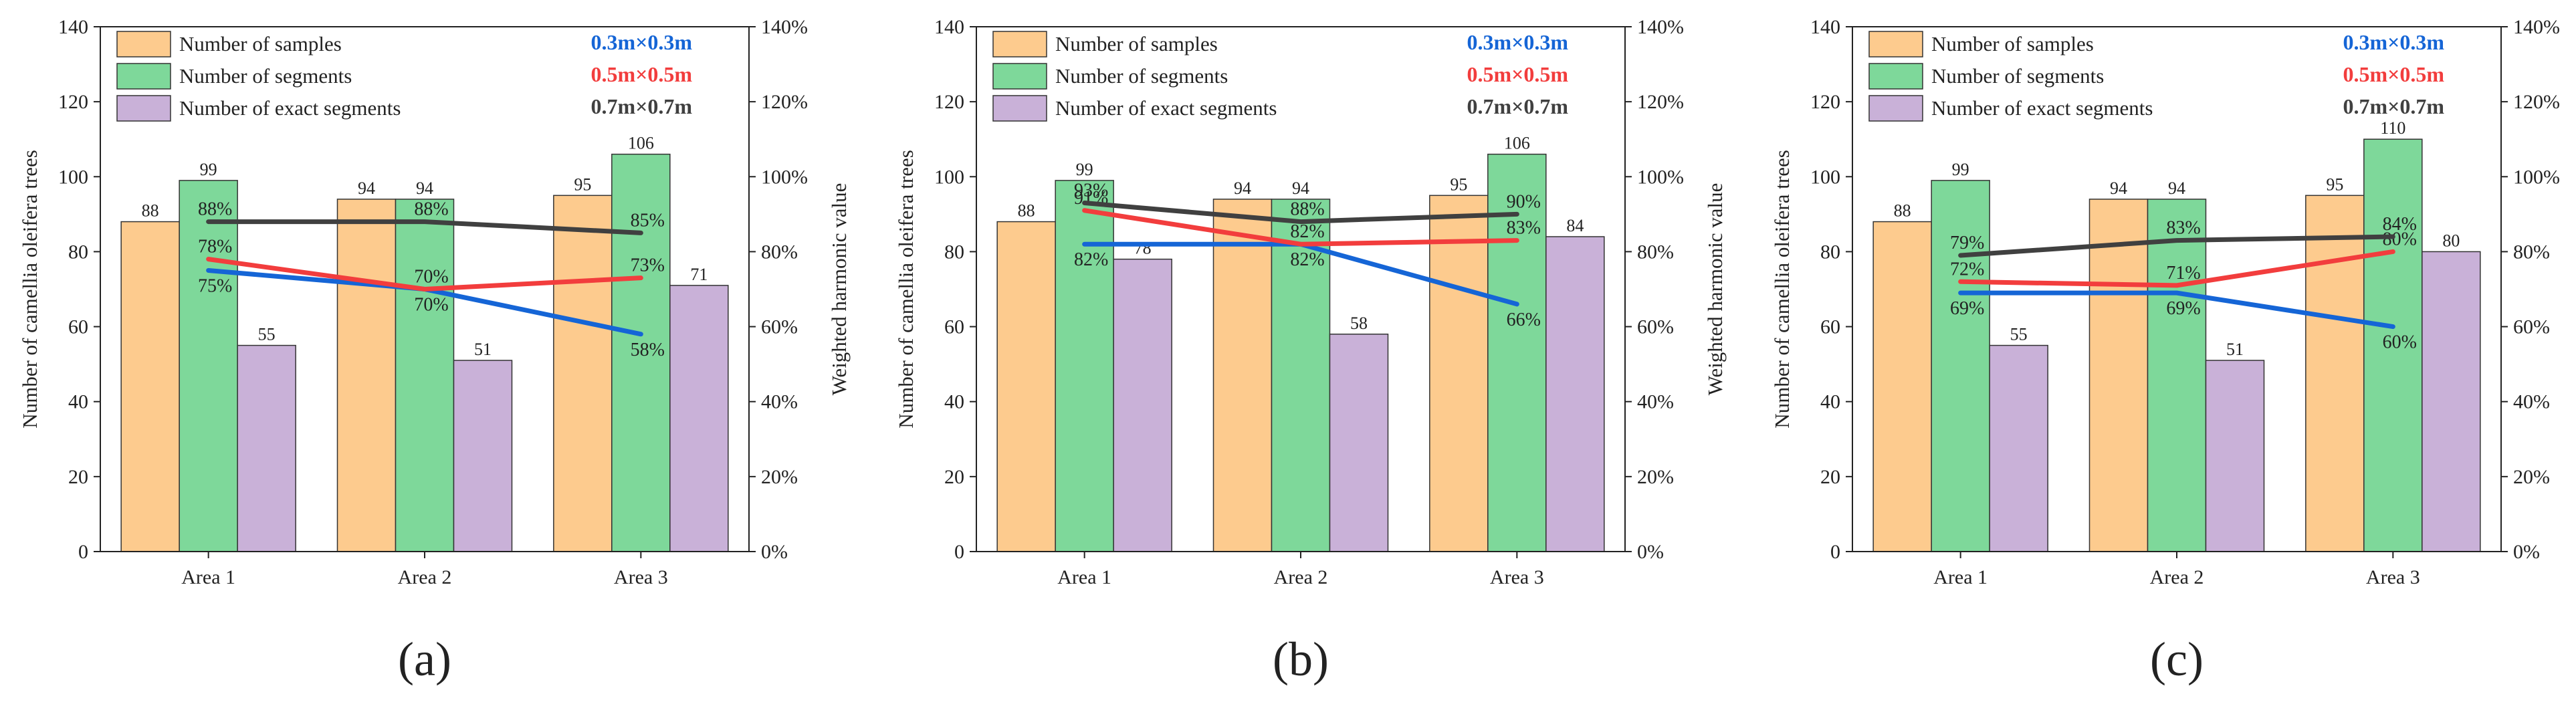  What do you see at coordinates (1835, 552) in the screenshot?
I see `y-tick-label: 0` at bounding box center [1835, 552].